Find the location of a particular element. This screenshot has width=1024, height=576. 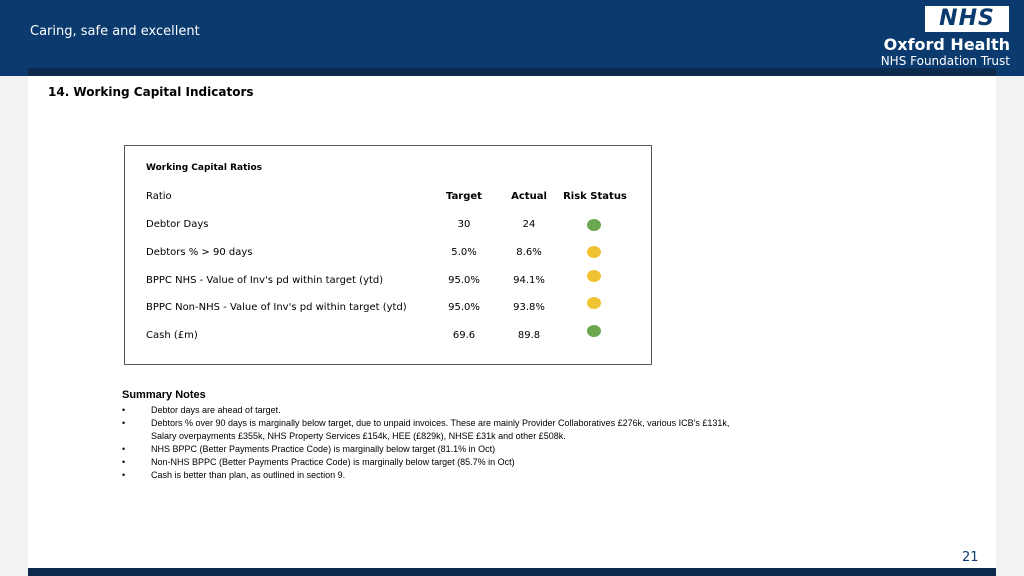

header-divider is located at coordinates (512, 72).